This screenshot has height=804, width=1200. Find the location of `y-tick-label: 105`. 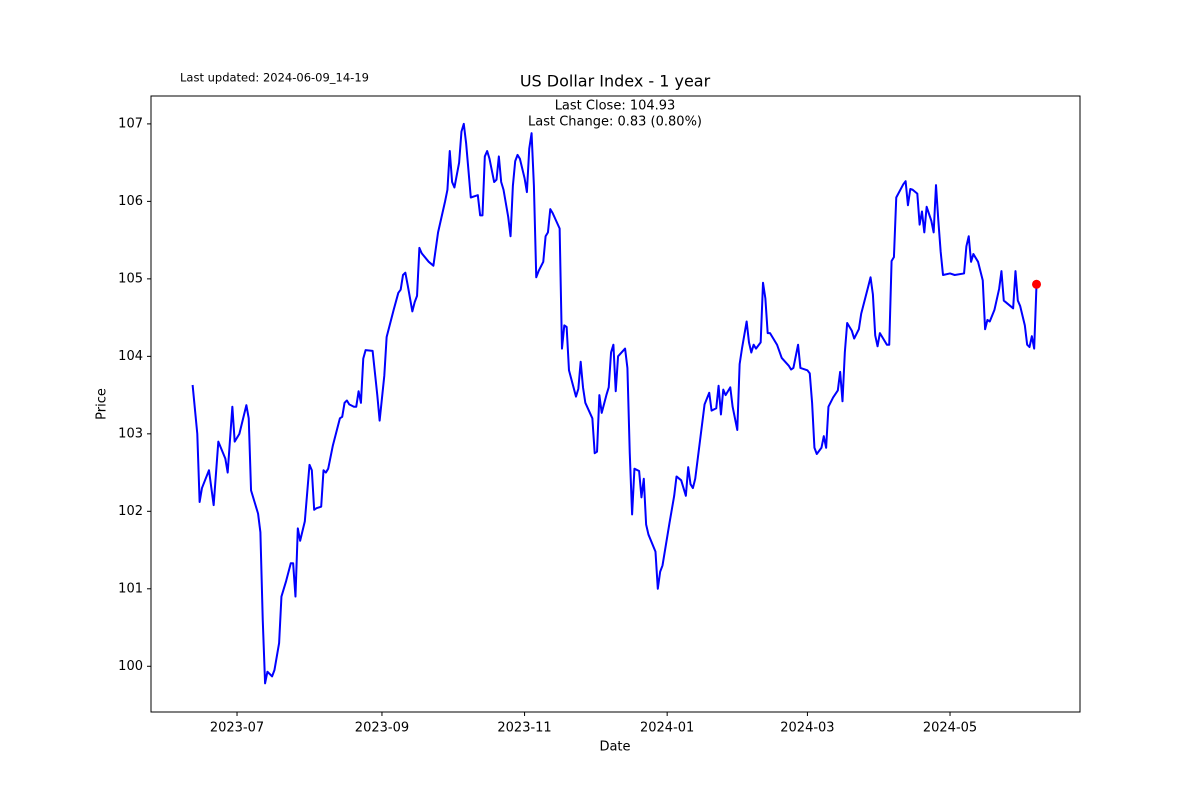

y-tick-label: 105 is located at coordinates (130, 278).